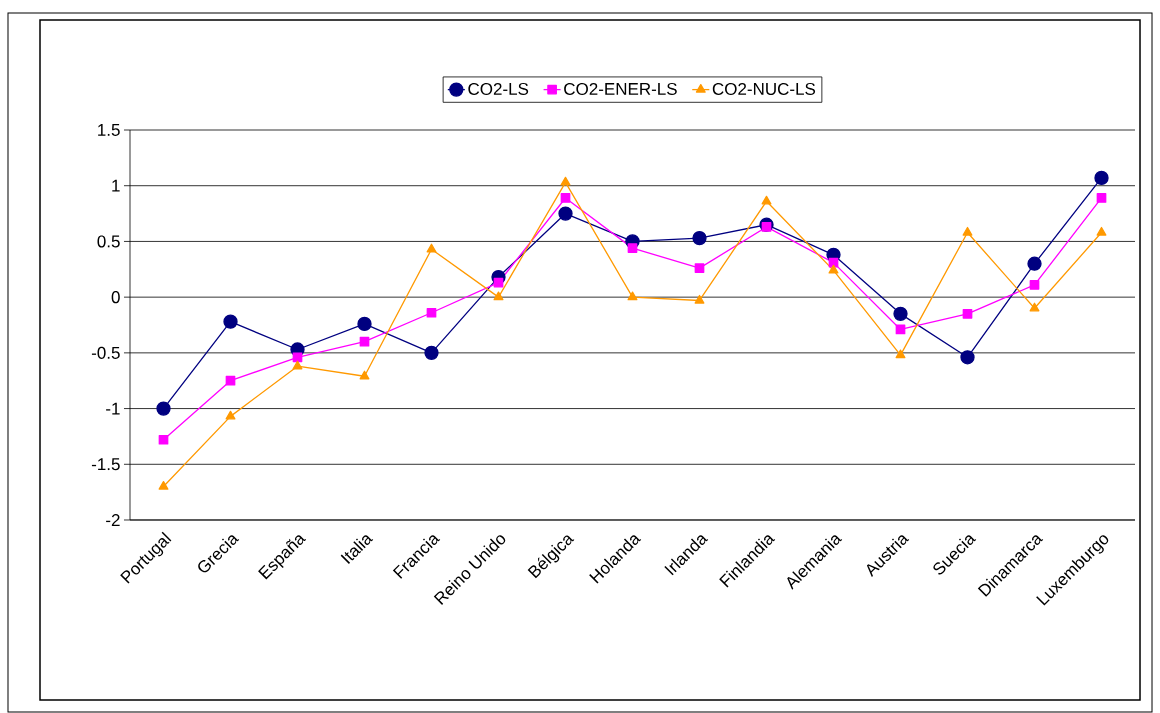 This screenshot has width=1160, height=713. What do you see at coordinates (115, 297) in the screenshot?
I see `y-tick-label: 0` at bounding box center [115, 297].